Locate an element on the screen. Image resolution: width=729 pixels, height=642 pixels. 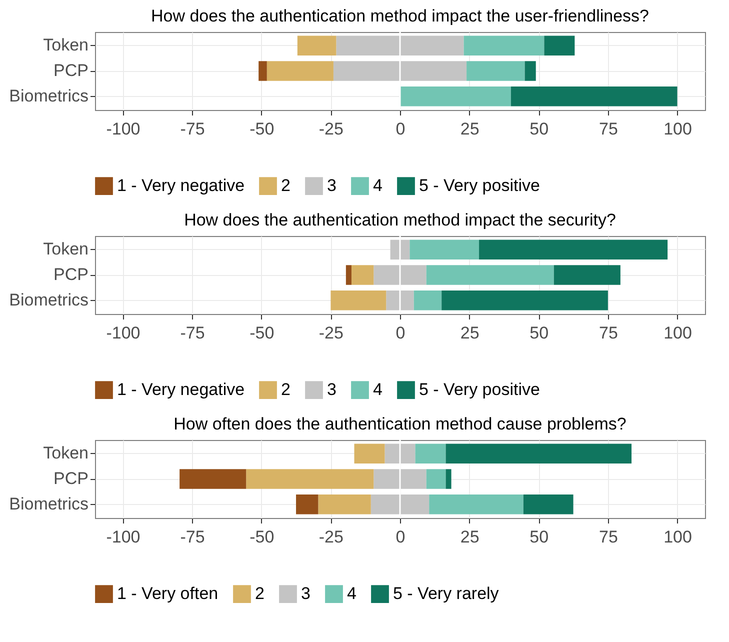
chart-title: How does the authentication method impact the user-friendliness? is located at coordinates (400, 16).